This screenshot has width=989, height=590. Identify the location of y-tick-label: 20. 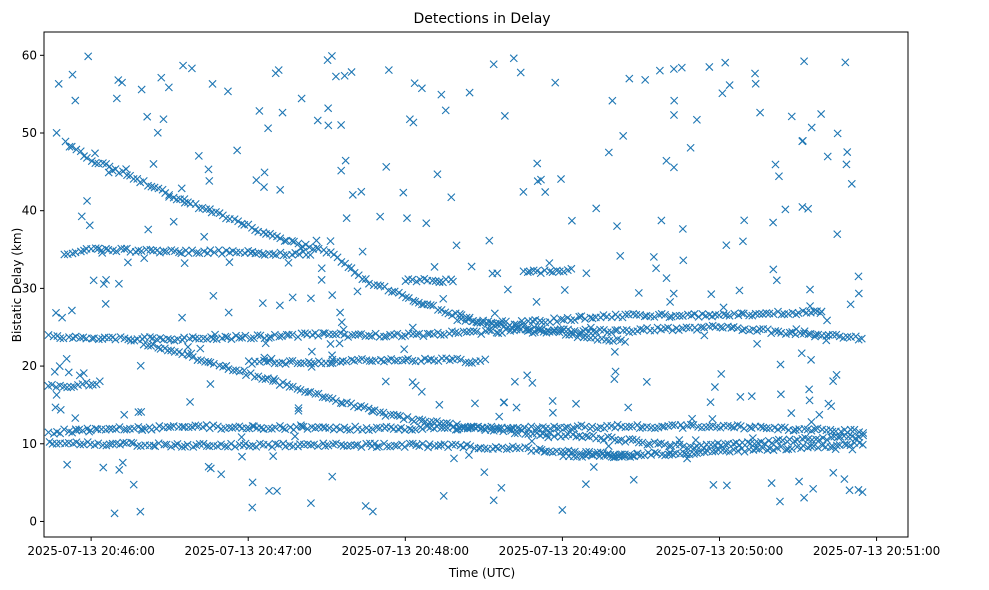
(29, 366).